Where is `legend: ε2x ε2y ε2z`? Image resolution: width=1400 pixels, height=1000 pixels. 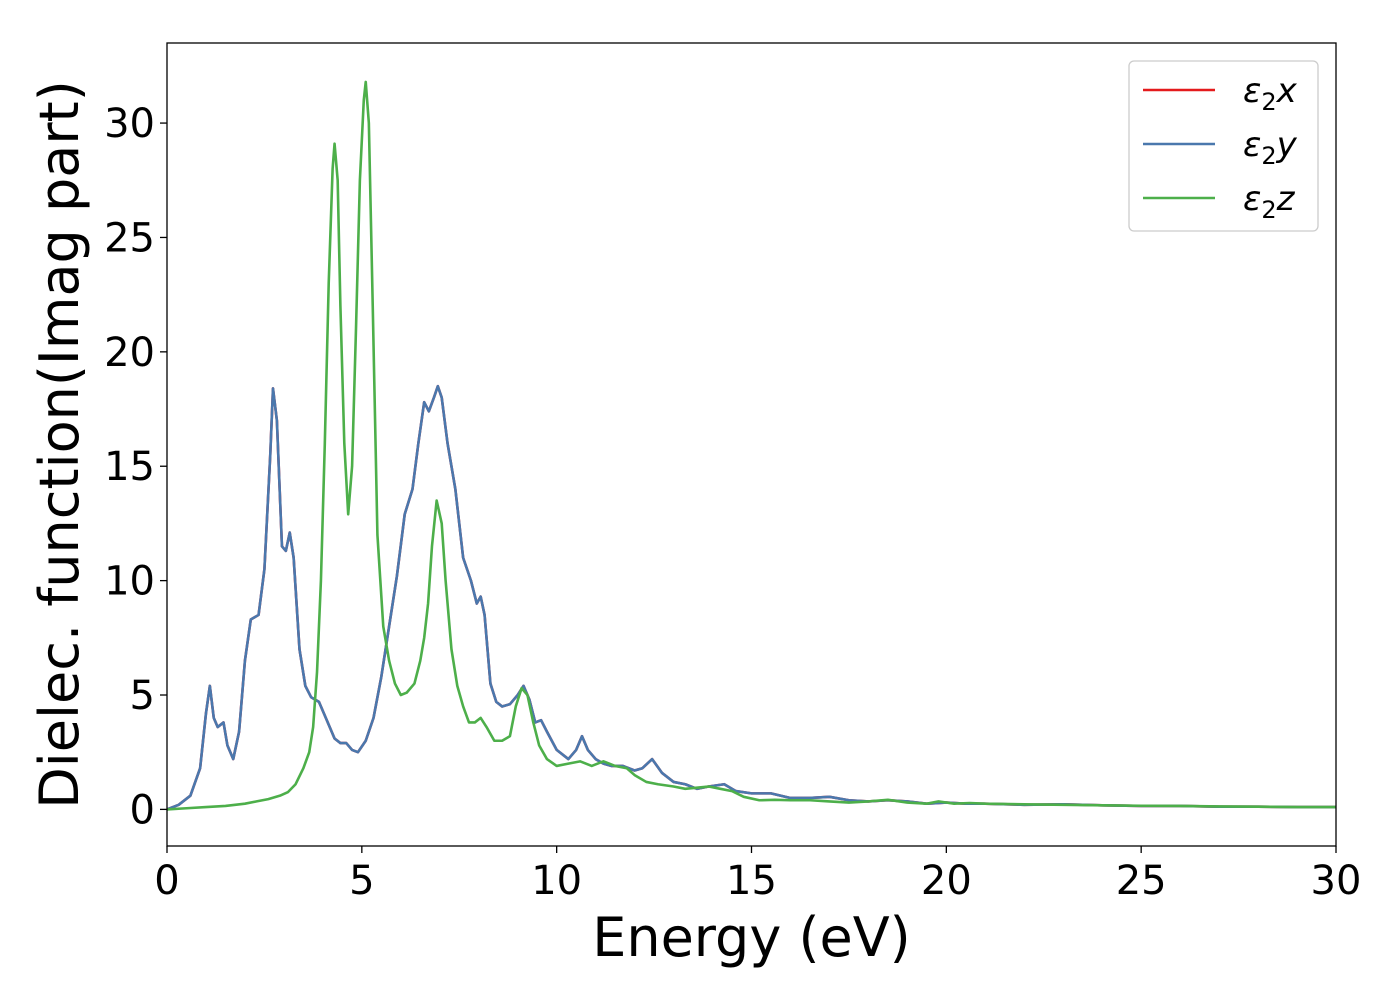
legend: ε2x ε2y ε2z is located at coordinates (1223, 146).